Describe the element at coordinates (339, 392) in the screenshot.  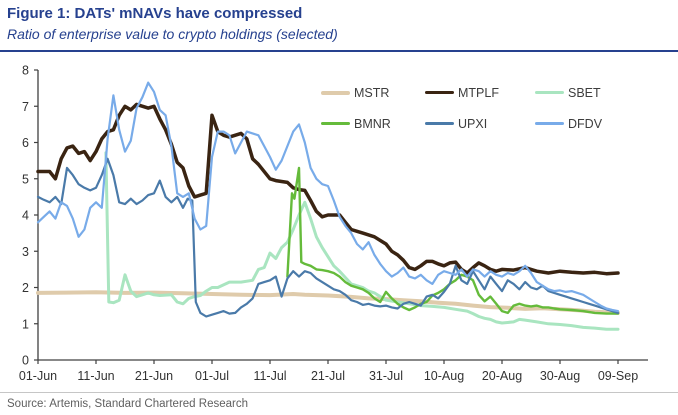
I see `source-divider` at that location.